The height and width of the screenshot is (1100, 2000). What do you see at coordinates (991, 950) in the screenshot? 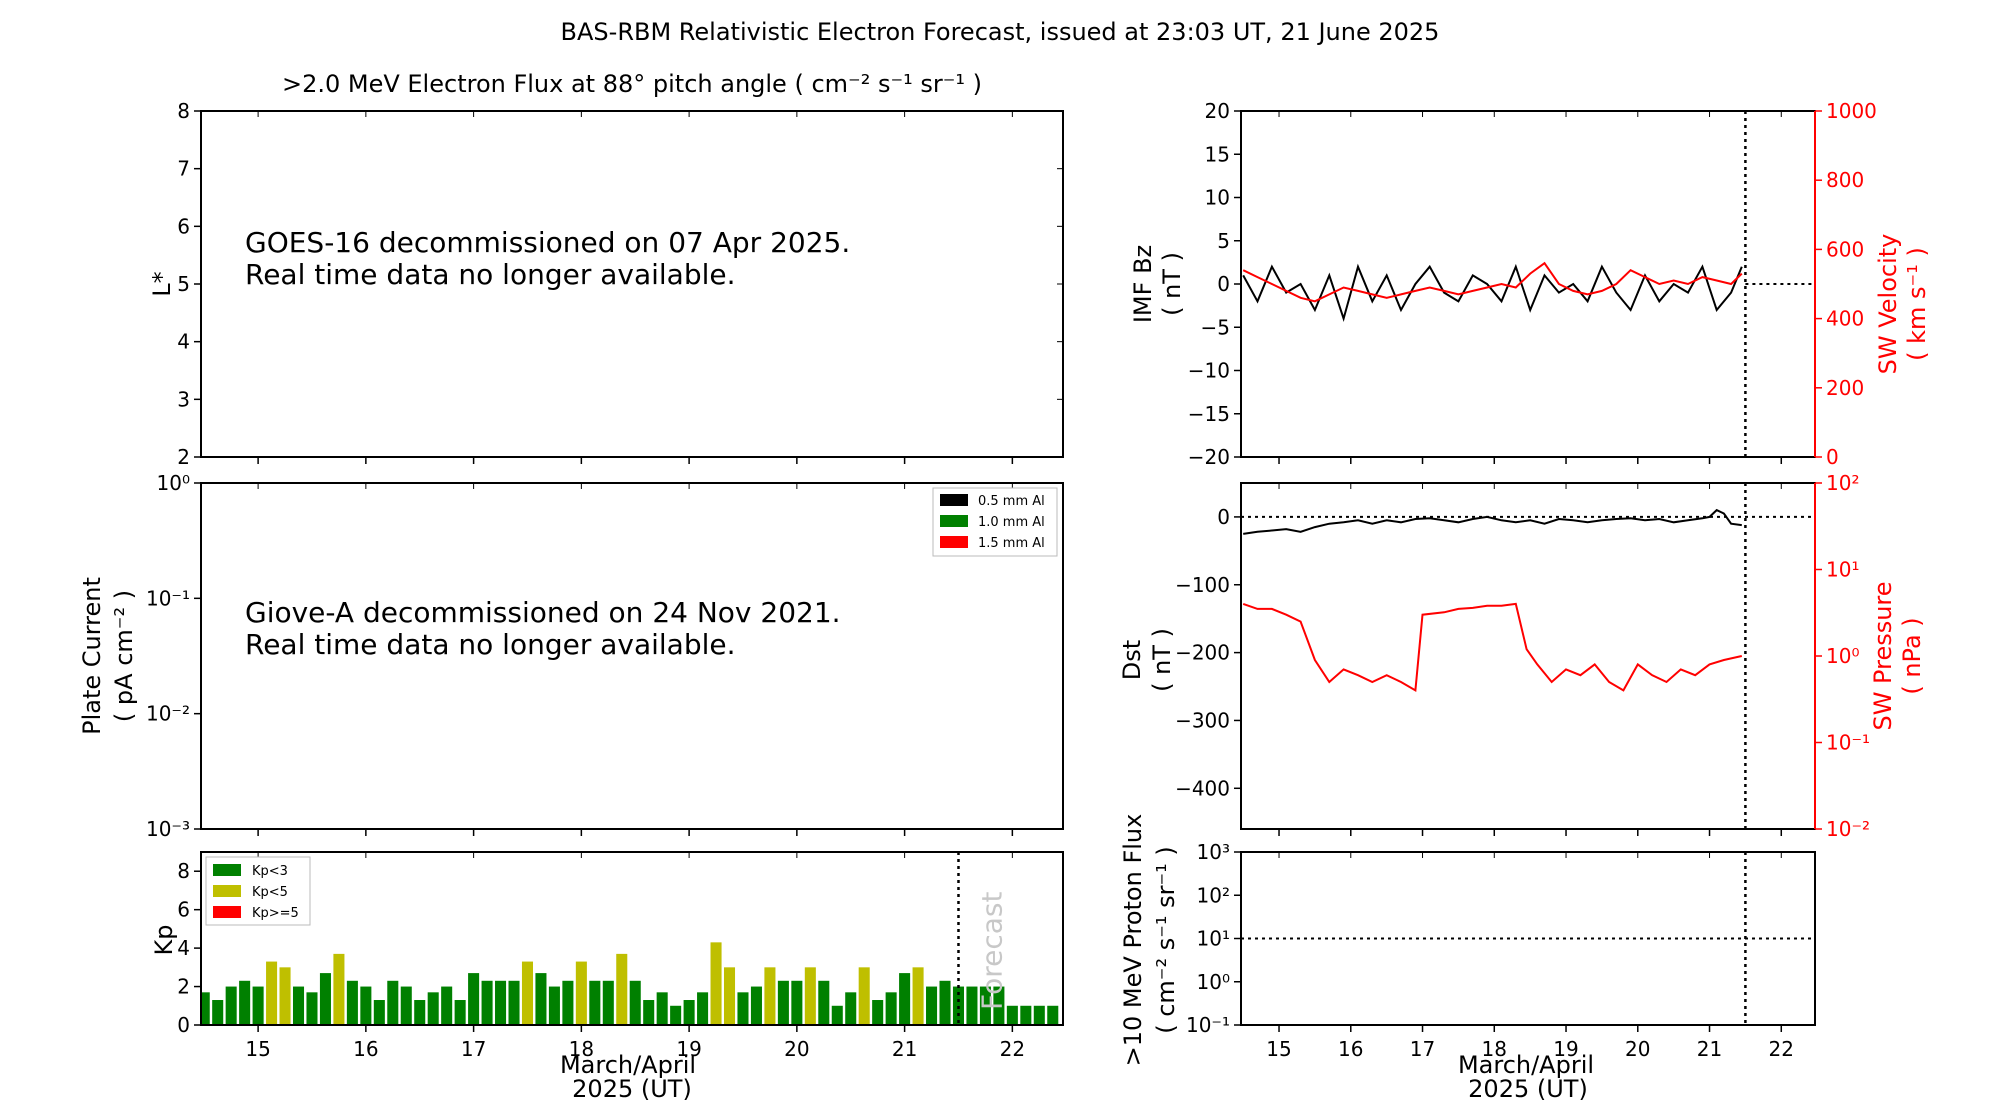
I see `kp-forecast-label: Forecast` at bounding box center [991, 950].